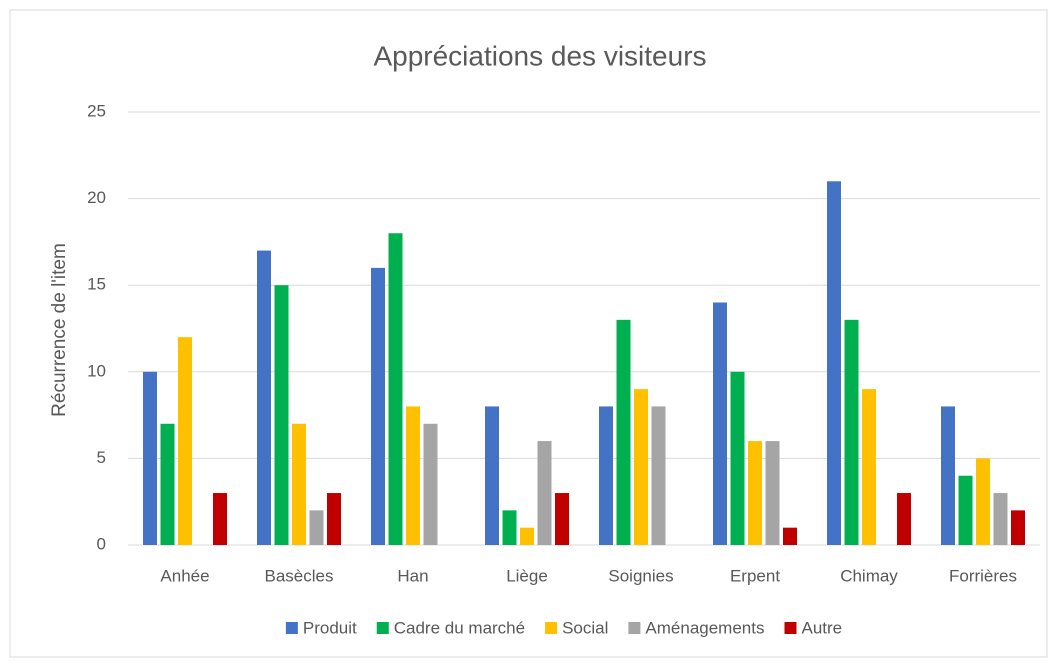  I want to click on legend-label: Produit, so click(330, 627).